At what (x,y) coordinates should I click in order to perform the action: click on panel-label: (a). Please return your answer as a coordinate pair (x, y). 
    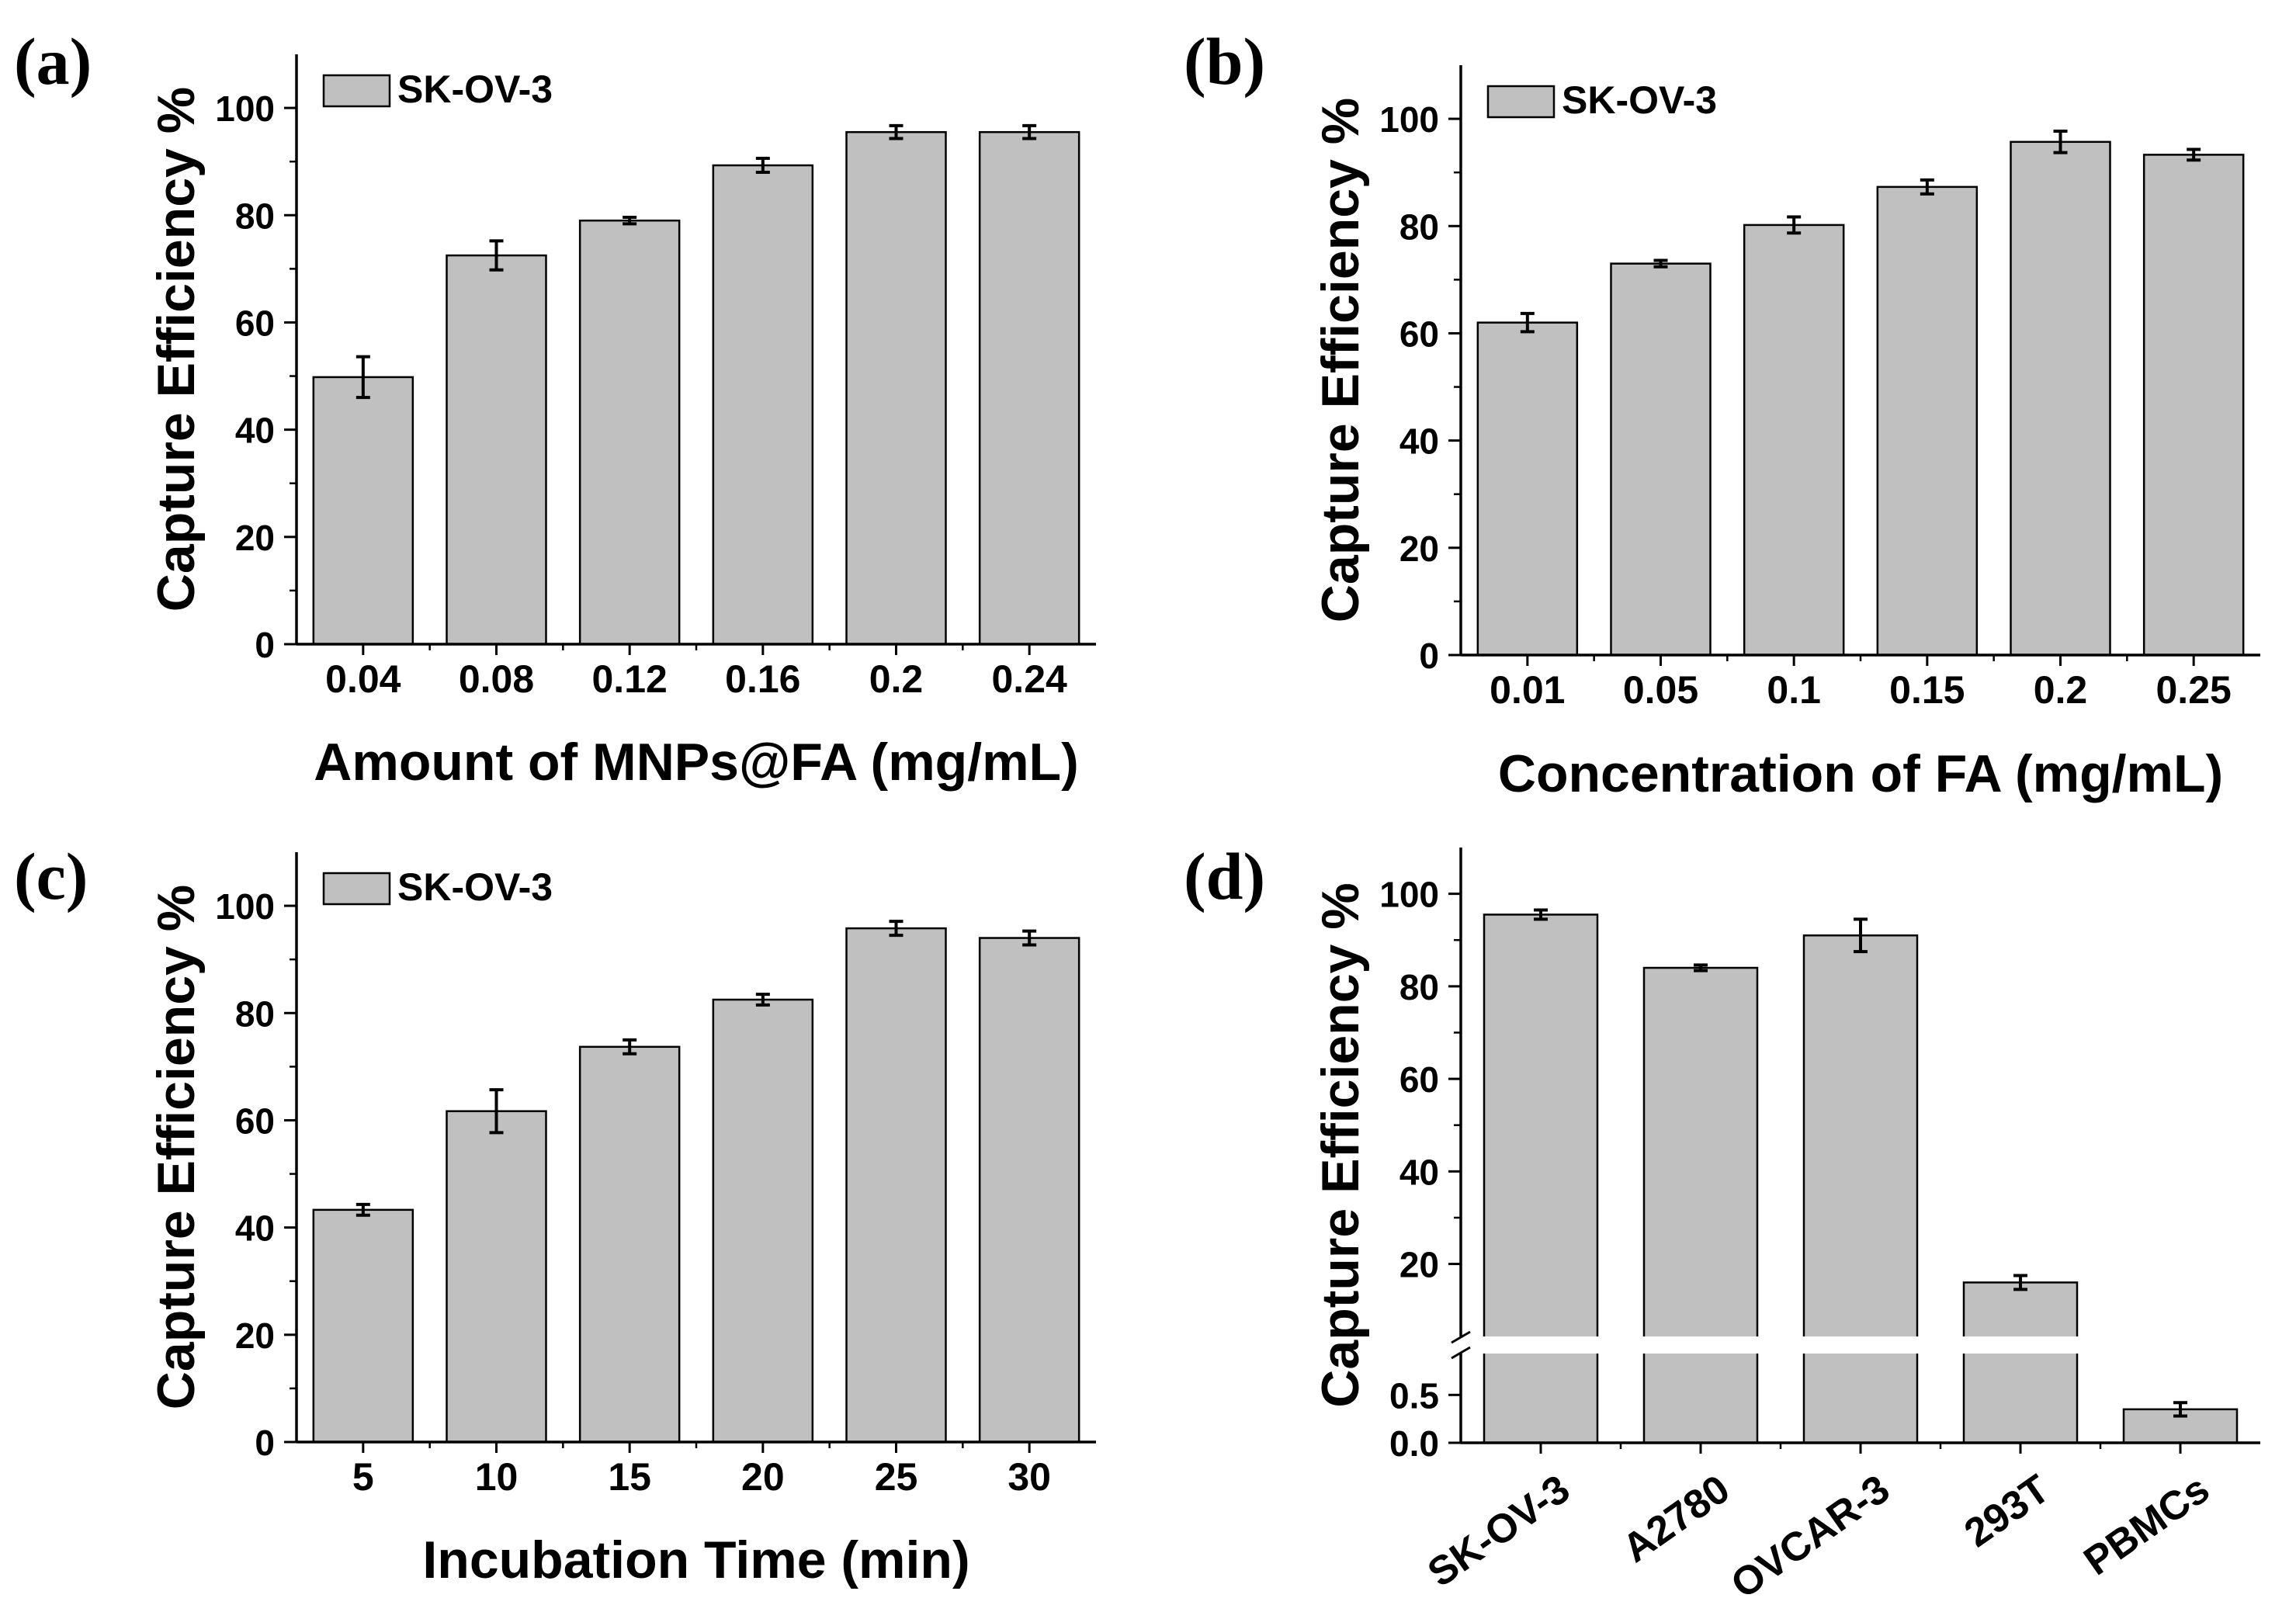
    Looking at the image, I should click on (53, 61).